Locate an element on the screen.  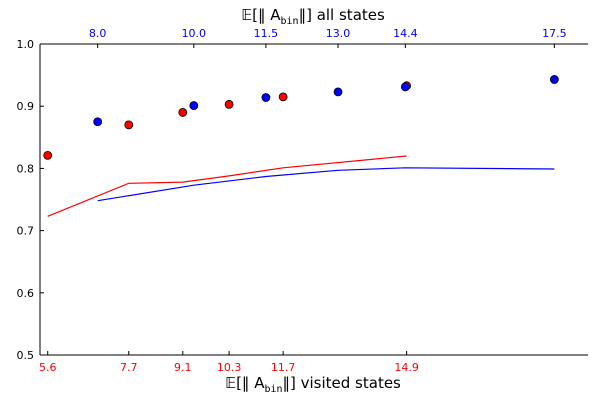
x-bottom-tick-label: 14.9 is located at coordinates (406, 367).